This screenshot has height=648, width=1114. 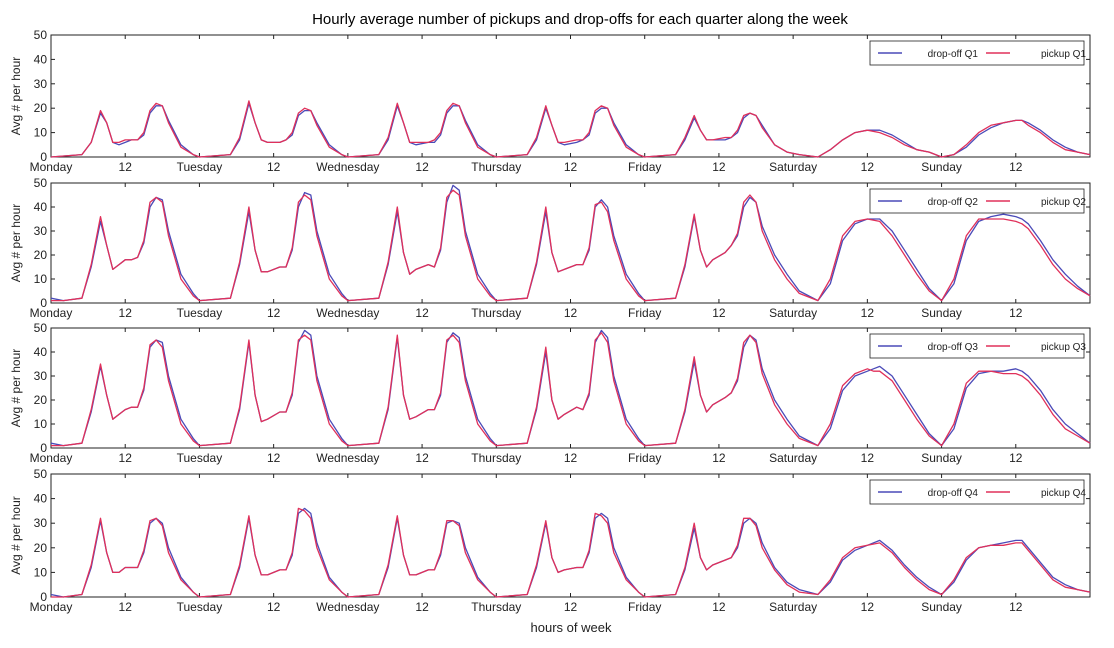 I want to click on legend: drop-off Q2 pickup Q2, so click(x=977, y=201).